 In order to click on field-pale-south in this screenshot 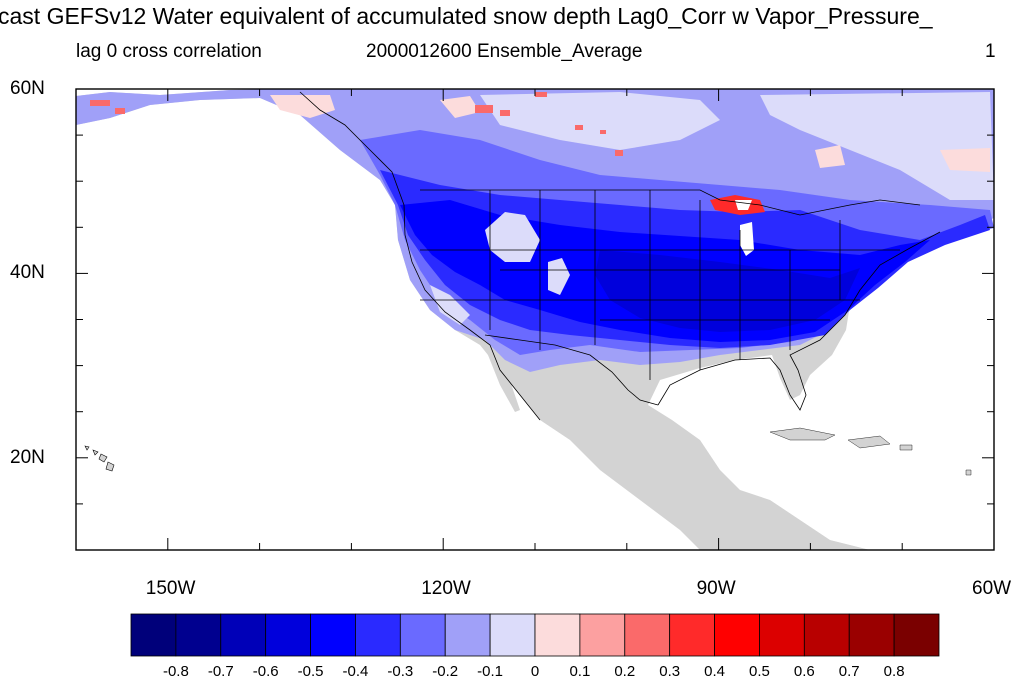, I will do `click(450, 305)`.